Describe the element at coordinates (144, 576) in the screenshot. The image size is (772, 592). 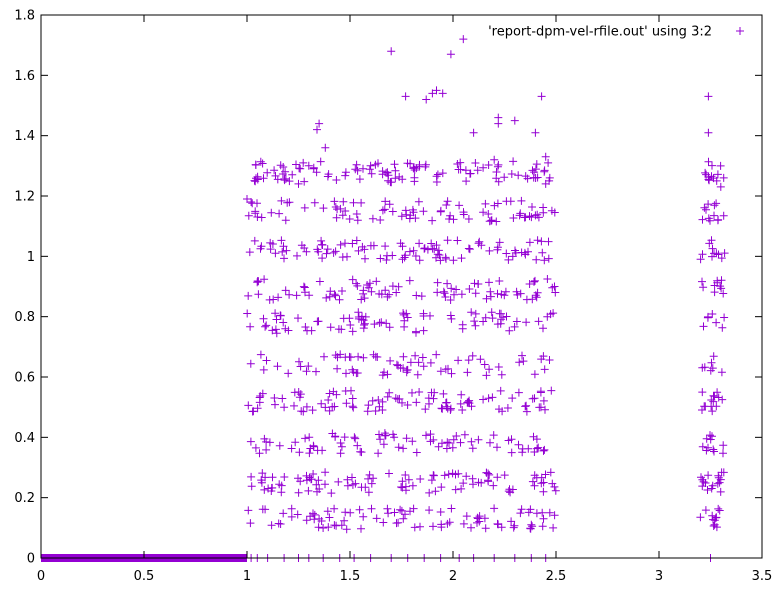
I see `x-tick-label: 0.5` at that location.